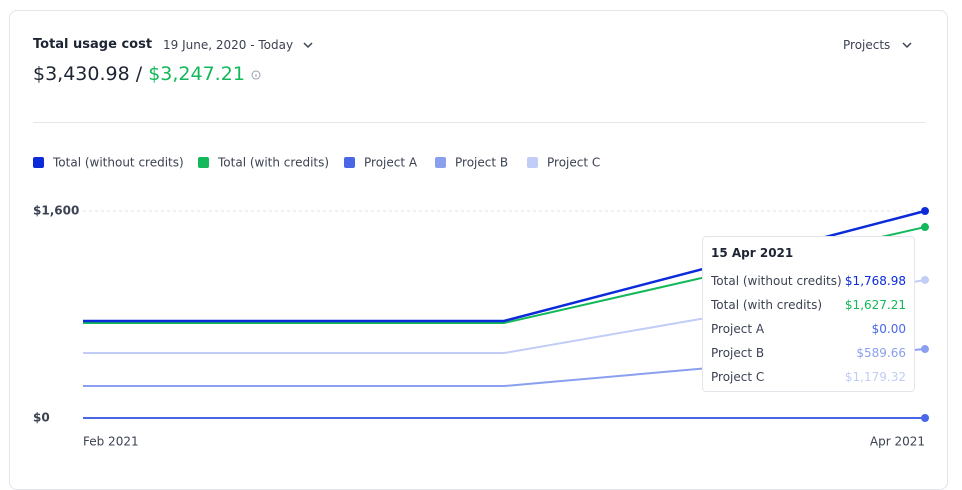  I want to click on projects-label: Projects, so click(867, 45).